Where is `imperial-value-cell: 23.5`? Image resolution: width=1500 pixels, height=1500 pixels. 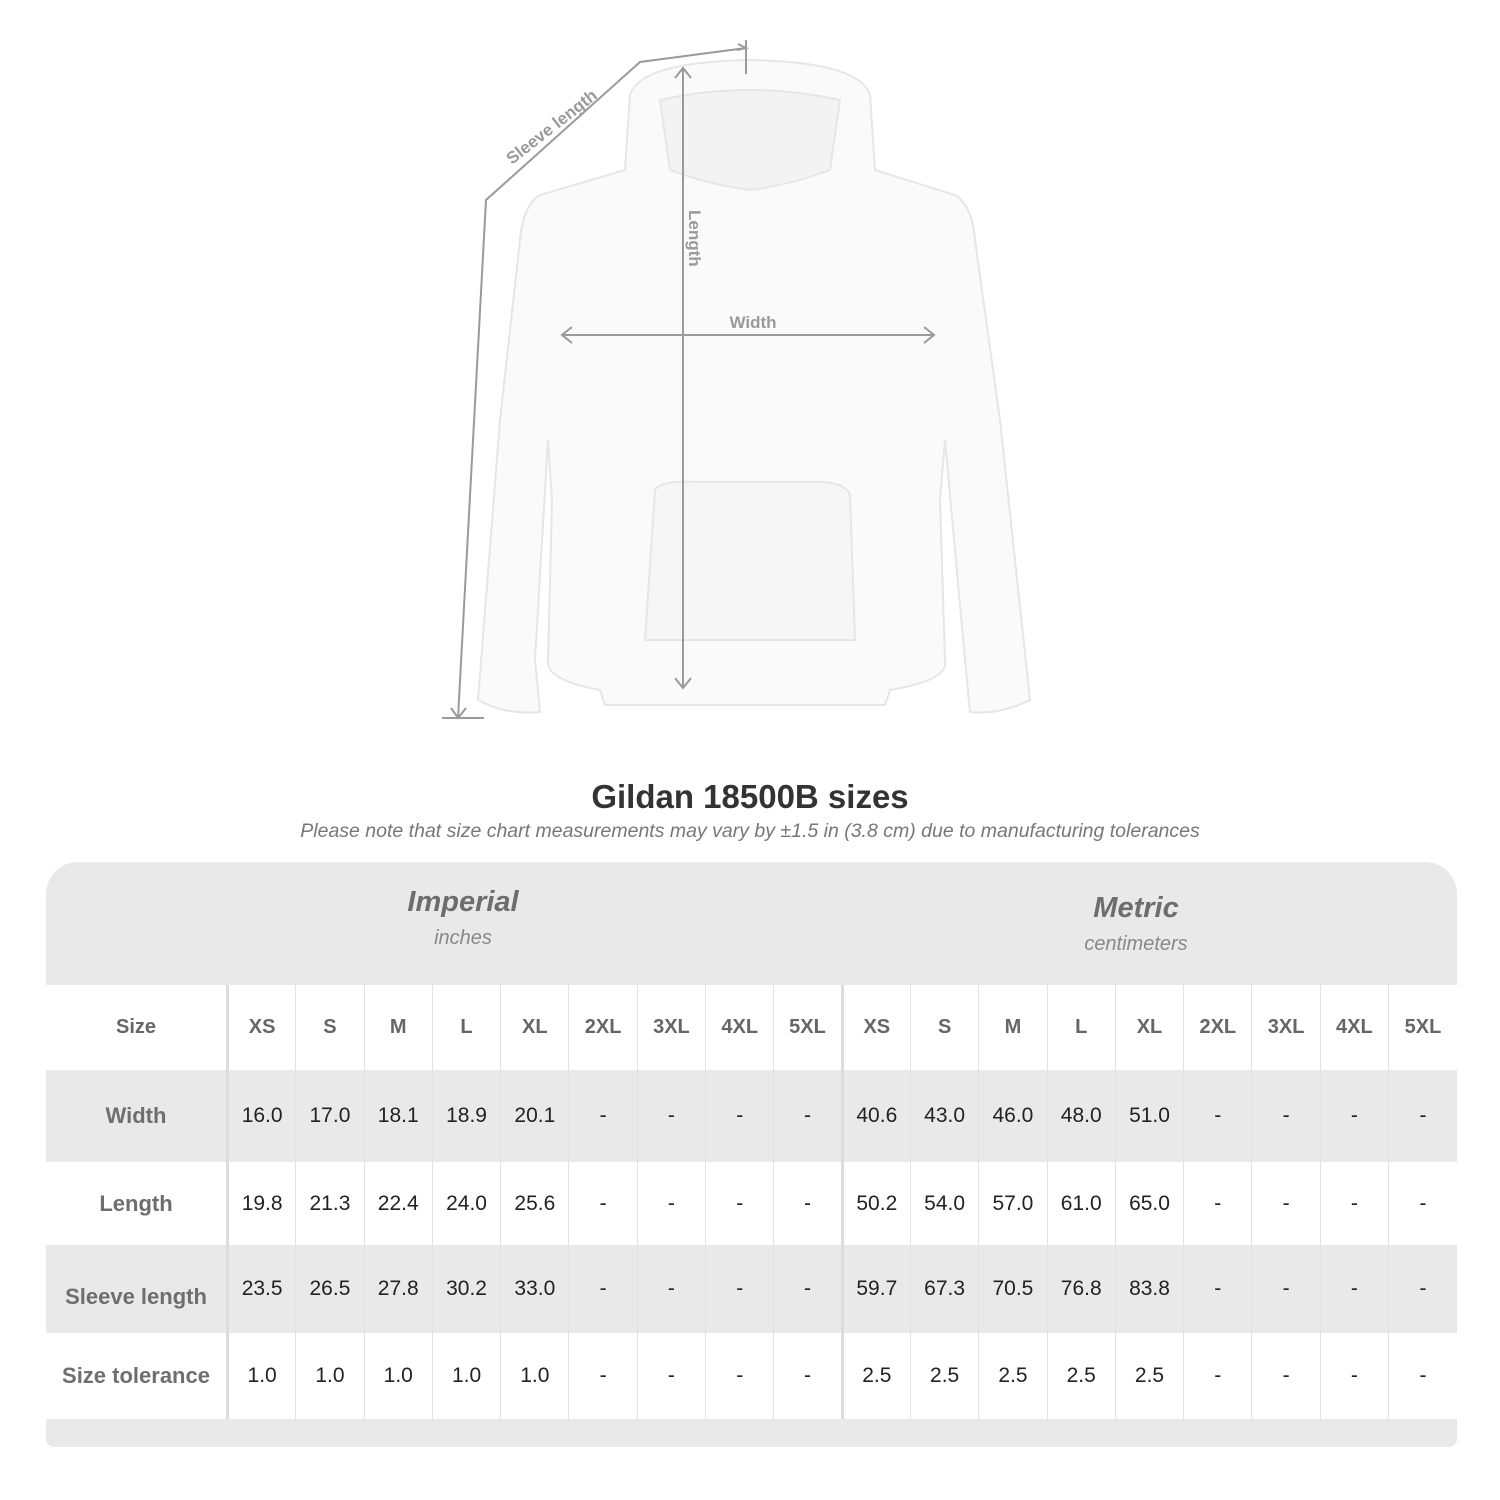
imperial-value-cell: 23.5 is located at coordinates (261, 1289).